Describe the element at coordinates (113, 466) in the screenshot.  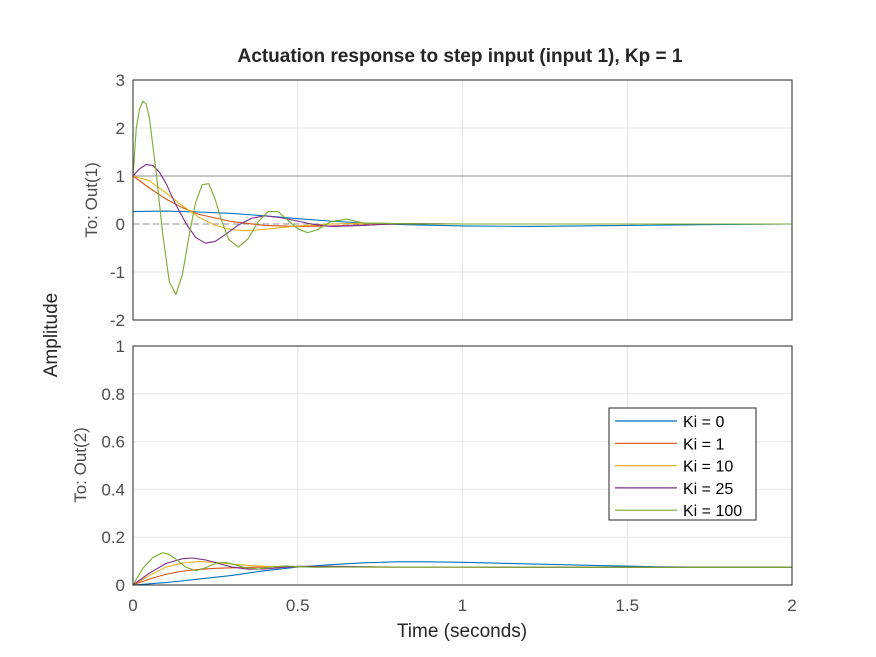
I see `subplot-out2-y-ticks: 0 0.2 0.4 0.6 0.8 1` at that location.